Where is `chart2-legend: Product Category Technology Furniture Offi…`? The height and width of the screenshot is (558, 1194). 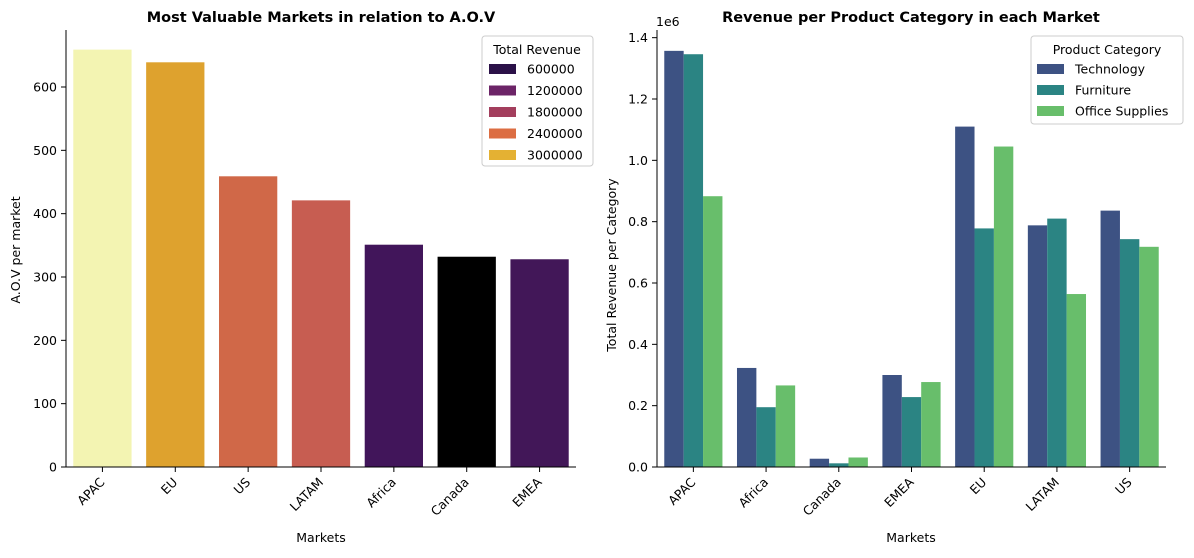 chart2-legend: Product Category Technology Furniture Offi… is located at coordinates (1107, 80).